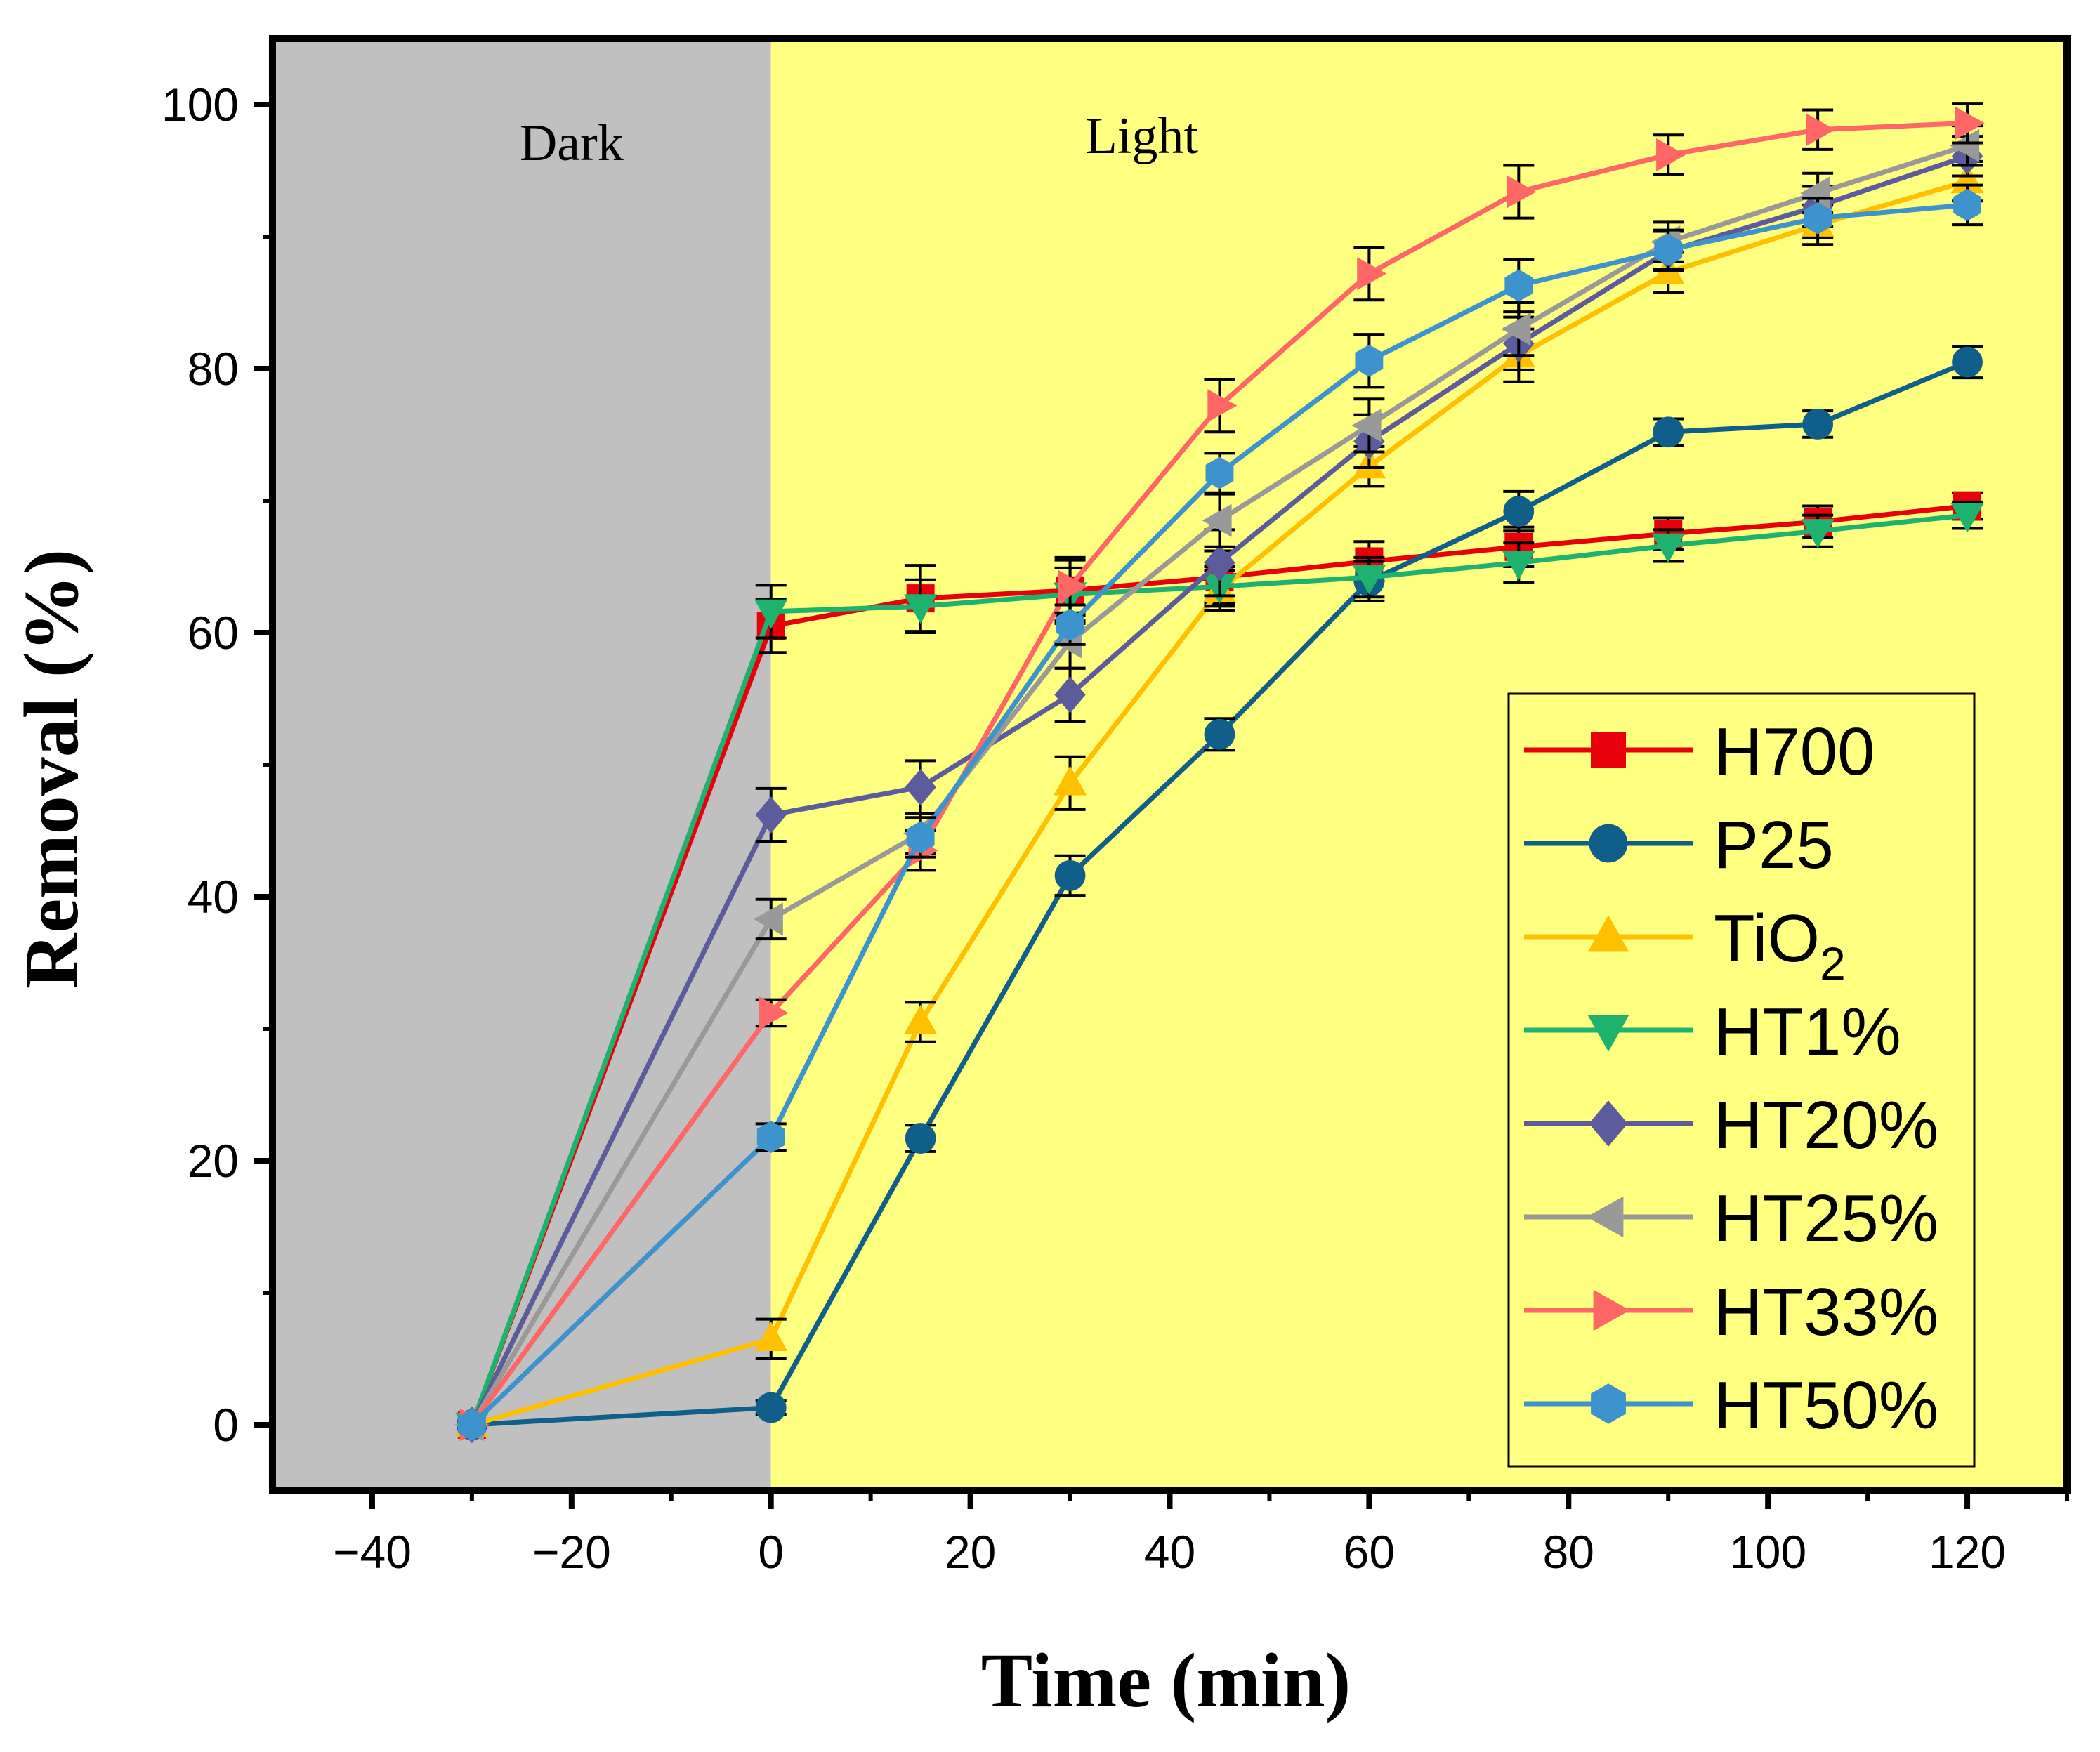  Describe the element at coordinates (1169, 1552) in the screenshot. I see `x-tick-label: 40` at that location.